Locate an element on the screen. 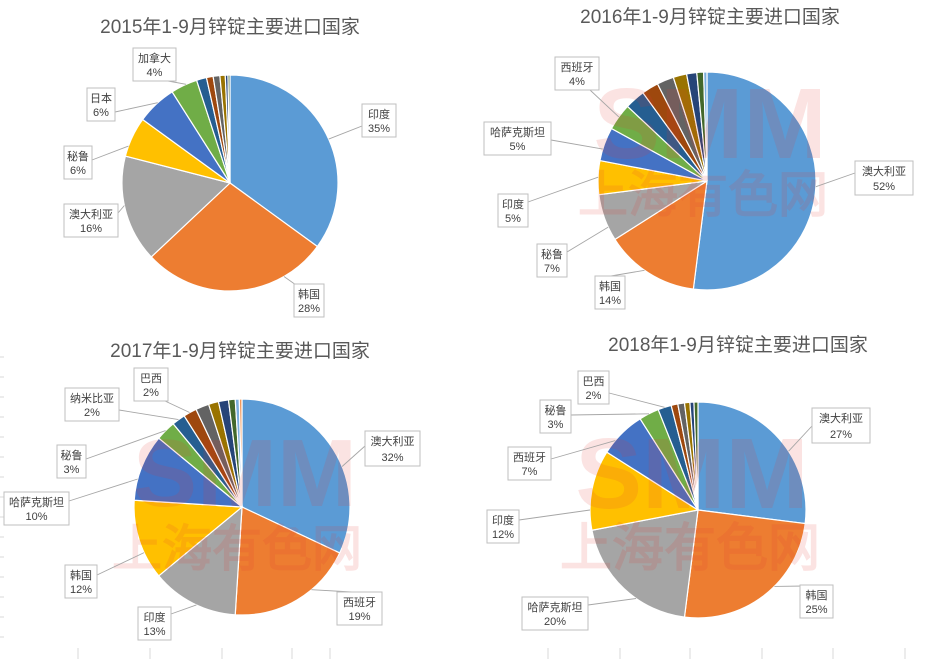 The image size is (928, 659). data-label: 秘鲁 3% is located at coordinates (555, 416).